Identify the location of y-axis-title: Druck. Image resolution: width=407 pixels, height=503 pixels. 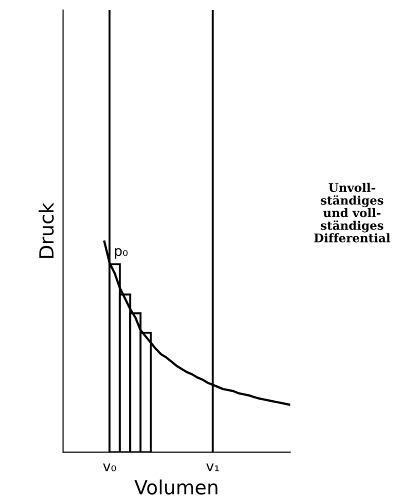
(46, 230).